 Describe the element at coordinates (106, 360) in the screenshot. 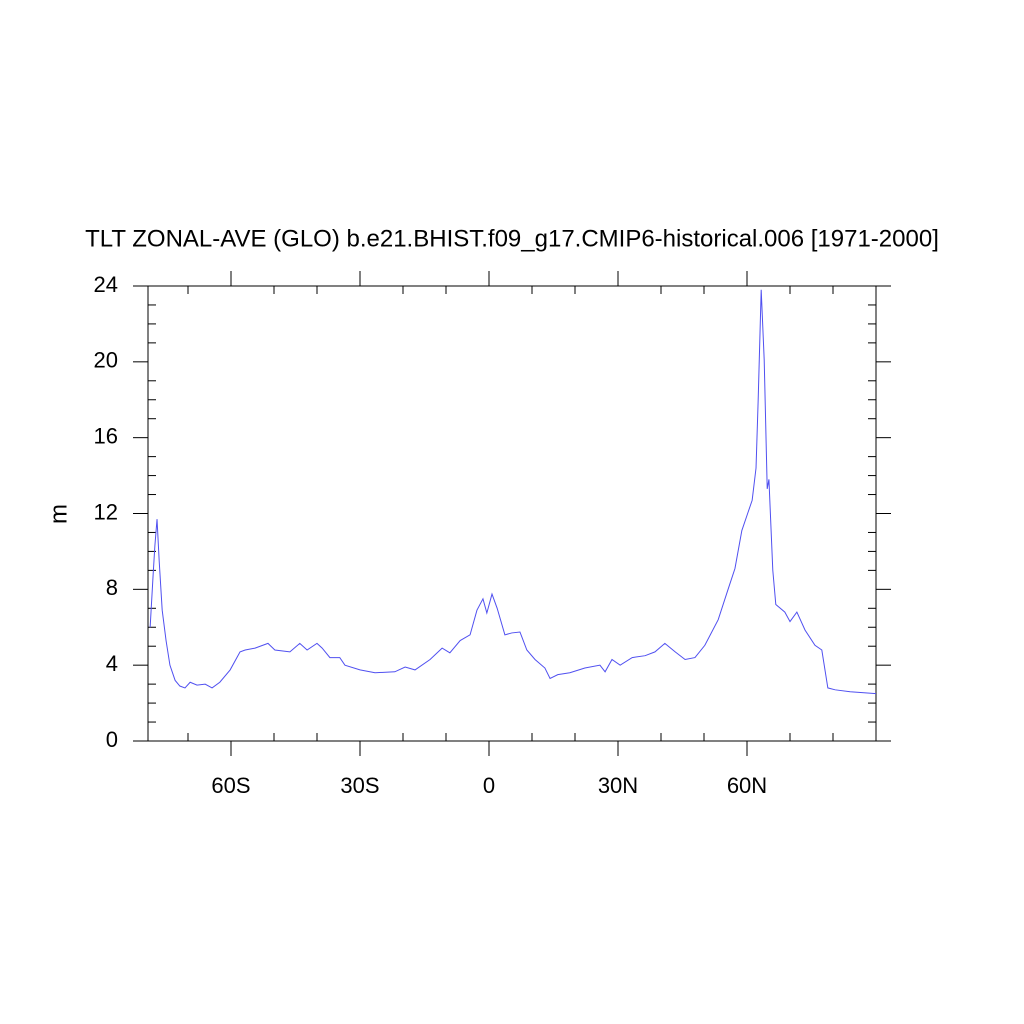

I see `y-tick-label: 20` at that location.